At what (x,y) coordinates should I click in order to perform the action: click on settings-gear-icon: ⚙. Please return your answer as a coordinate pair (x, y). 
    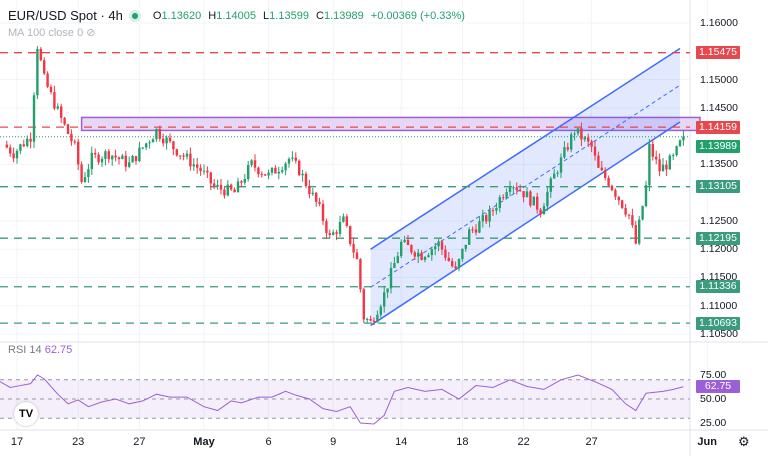
    Looking at the image, I should click on (744, 441).